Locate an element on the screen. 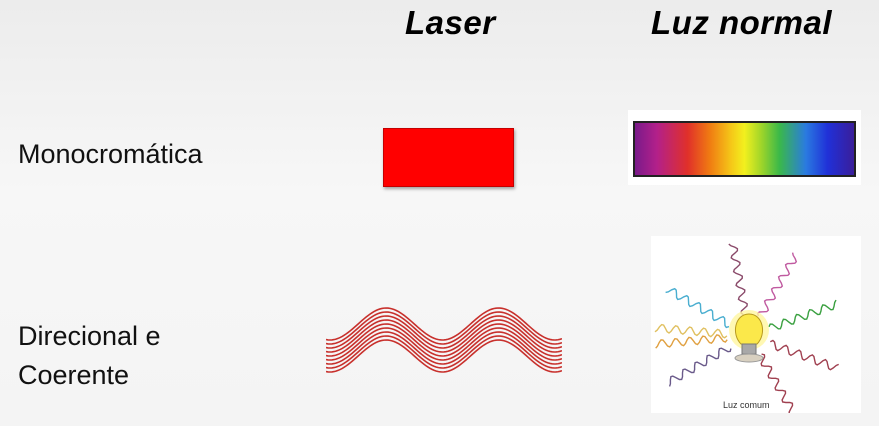 The width and height of the screenshot is (879, 426). incoherent-light-illustration is located at coordinates (756, 324).